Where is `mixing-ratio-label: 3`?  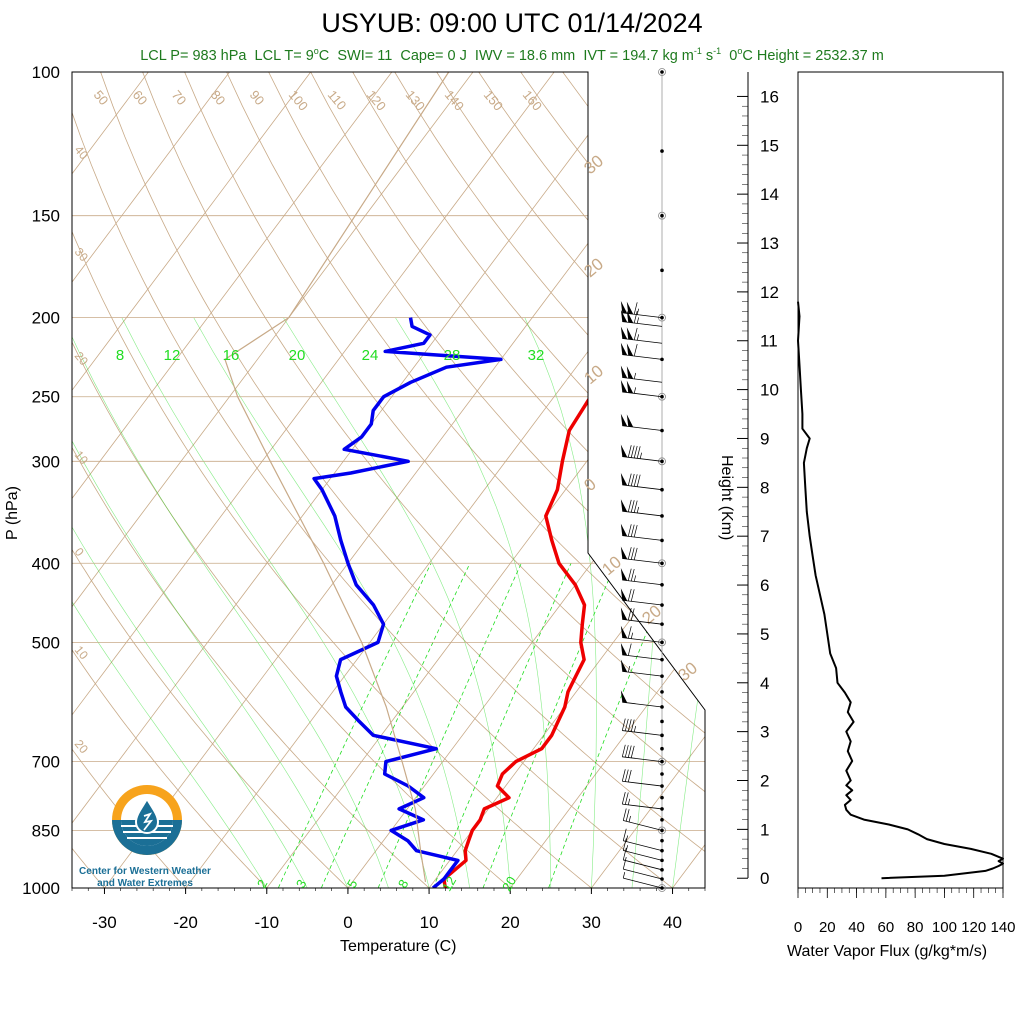
mixing-ratio-label: 3 is located at coordinates (301, 884).